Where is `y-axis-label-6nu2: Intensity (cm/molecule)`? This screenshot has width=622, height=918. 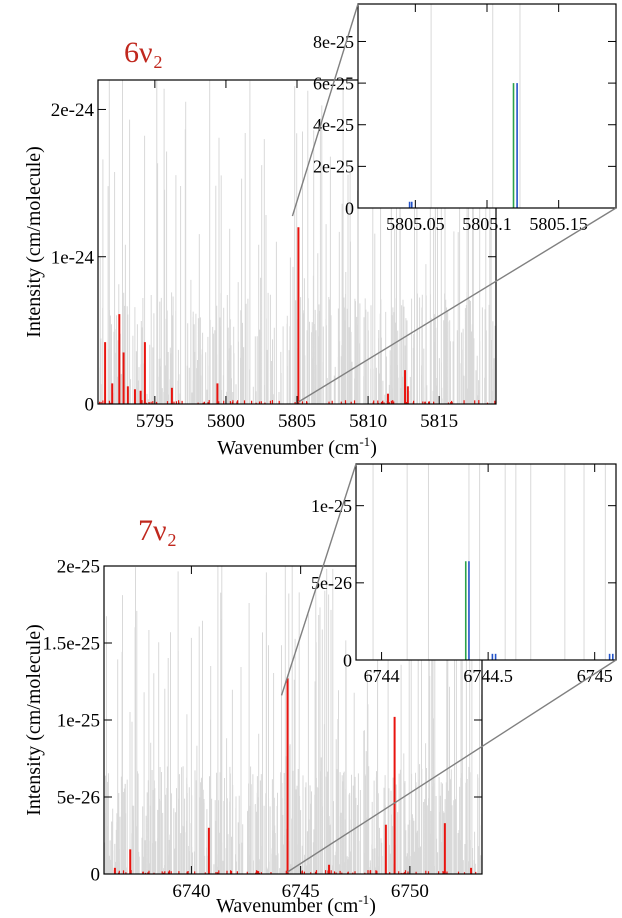
y-axis-label-6nu2: Intensity (cm/molecule) is located at coordinates (34, 242).